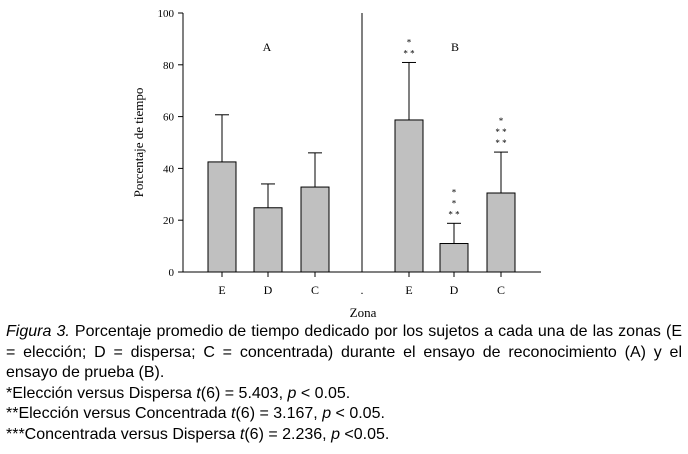 The height and width of the screenshot is (454, 688). What do you see at coordinates (454, 290) in the screenshot?
I see `x-tick-label-B-D: D` at bounding box center [454, 290].